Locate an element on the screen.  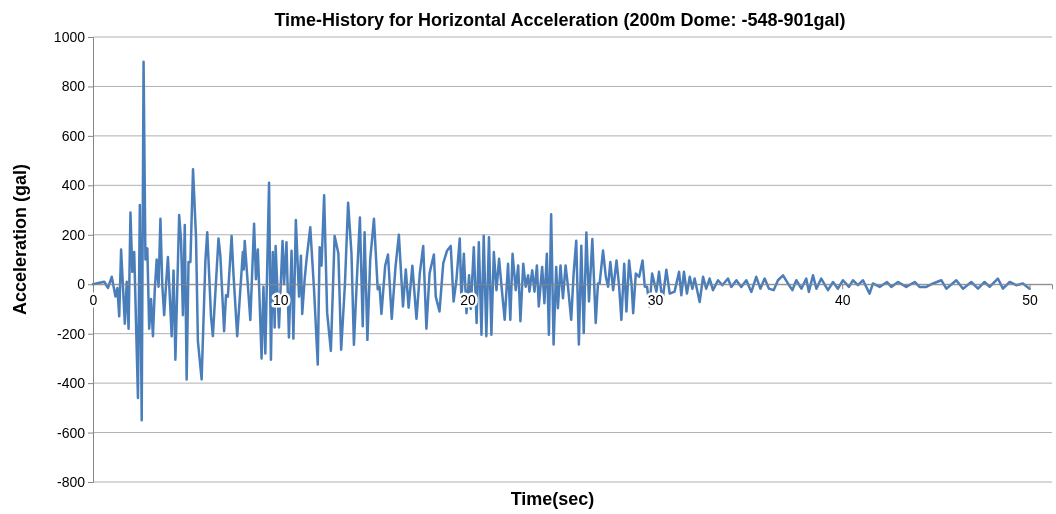
y-tick-label: 800 is located at coordinates (73, 86).